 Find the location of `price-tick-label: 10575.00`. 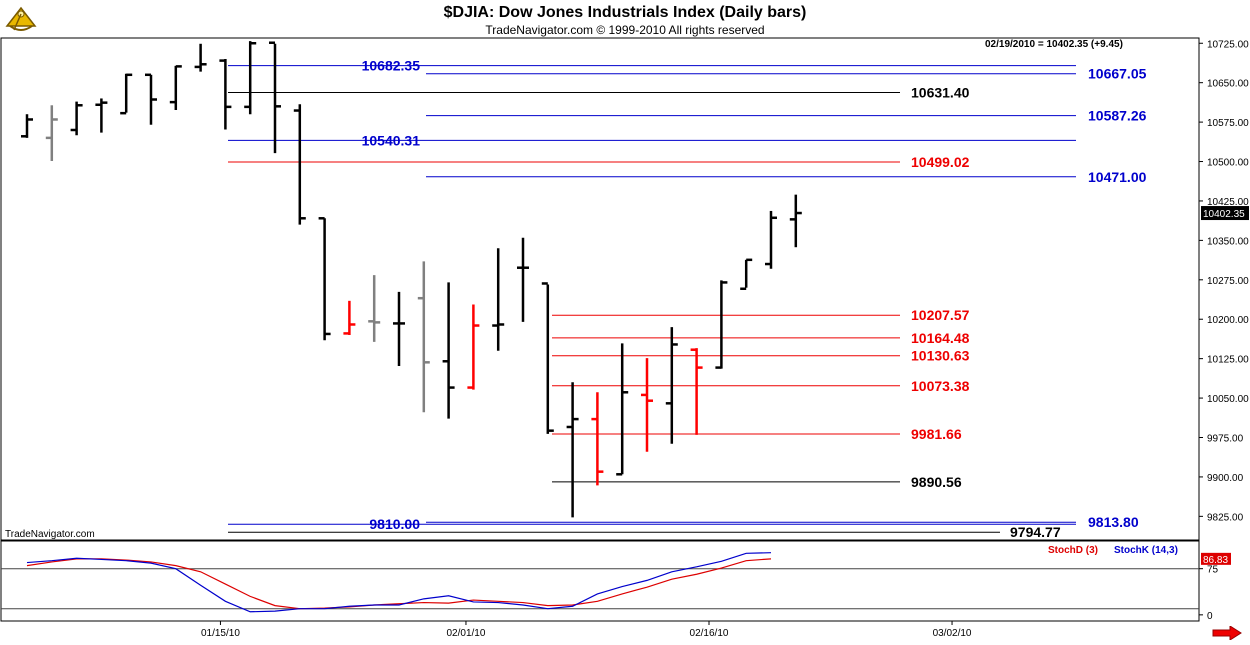

price-tick-label: 10575.00 is located at coordinates (1228, 123).